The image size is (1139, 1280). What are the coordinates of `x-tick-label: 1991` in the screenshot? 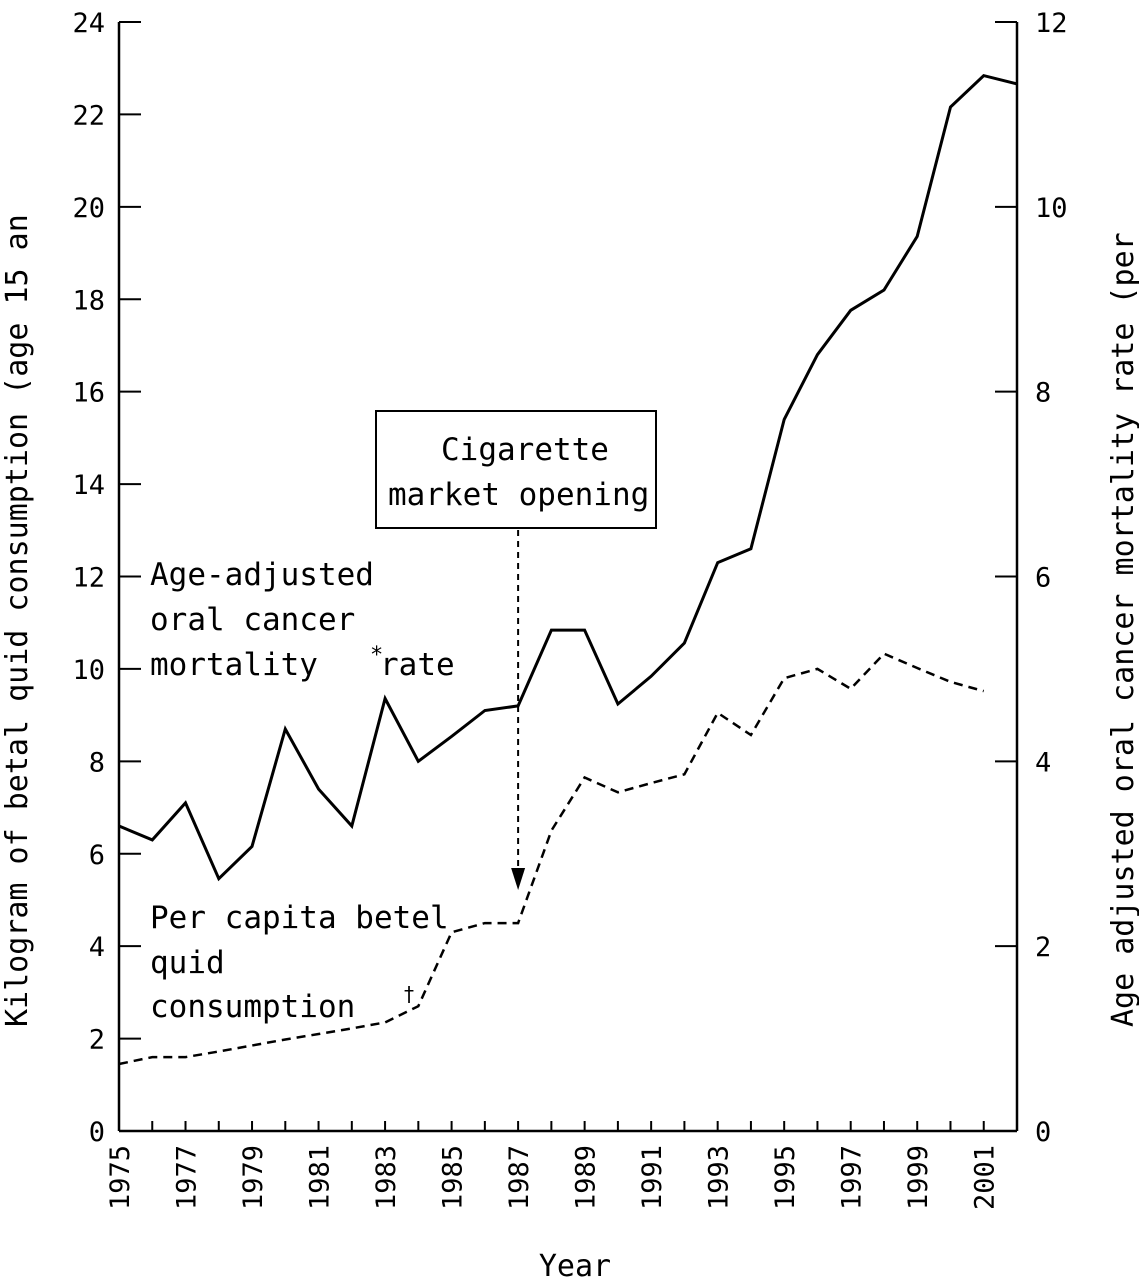 It's located at (652, 1177).